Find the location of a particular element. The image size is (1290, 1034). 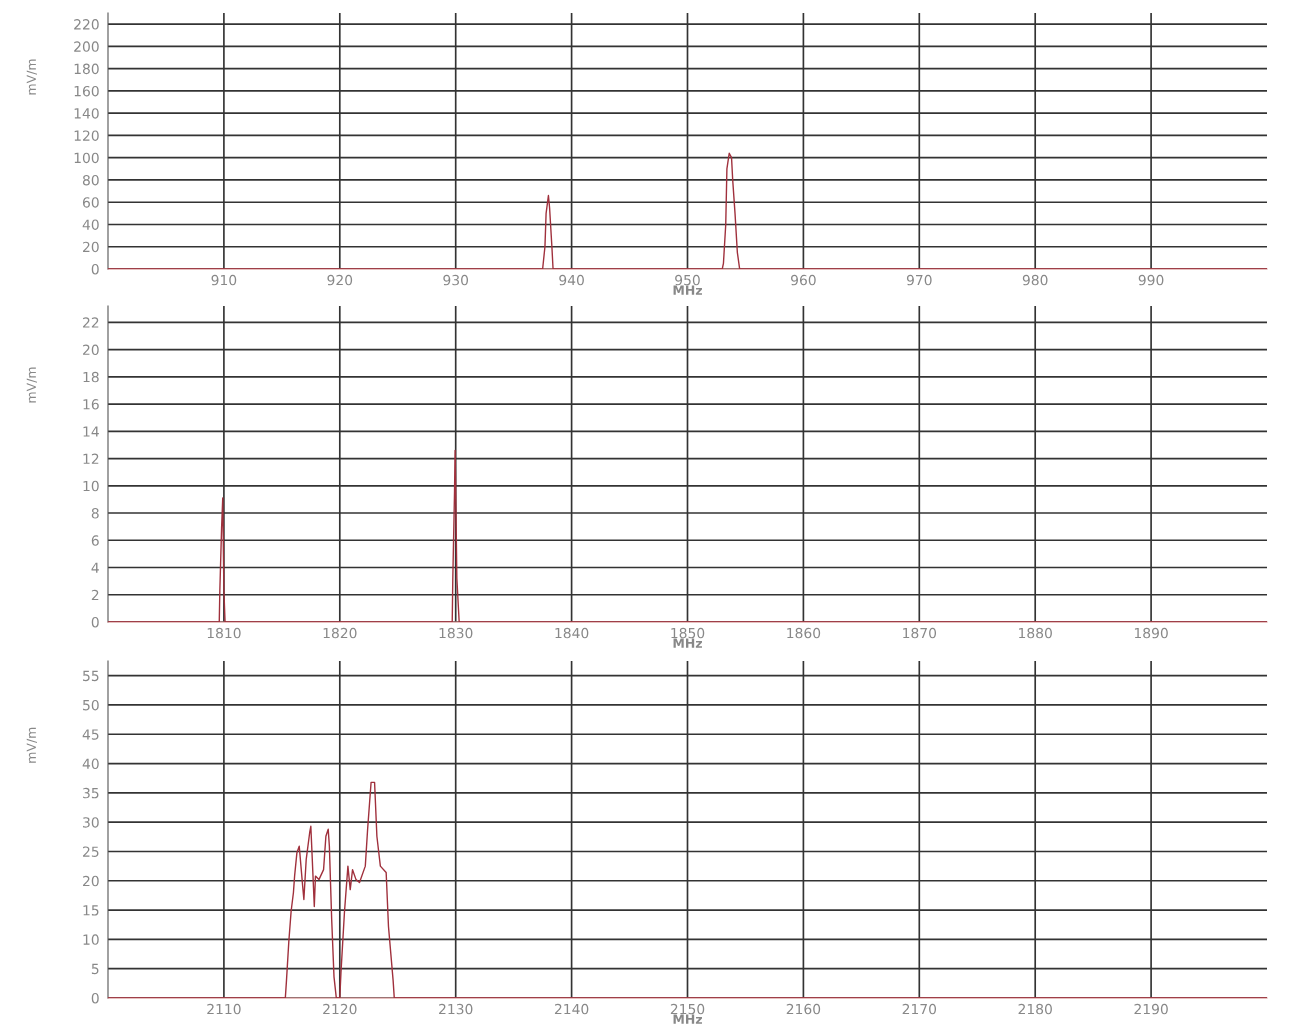

y-tick-label: 200 is located at coordinates (86, 46).